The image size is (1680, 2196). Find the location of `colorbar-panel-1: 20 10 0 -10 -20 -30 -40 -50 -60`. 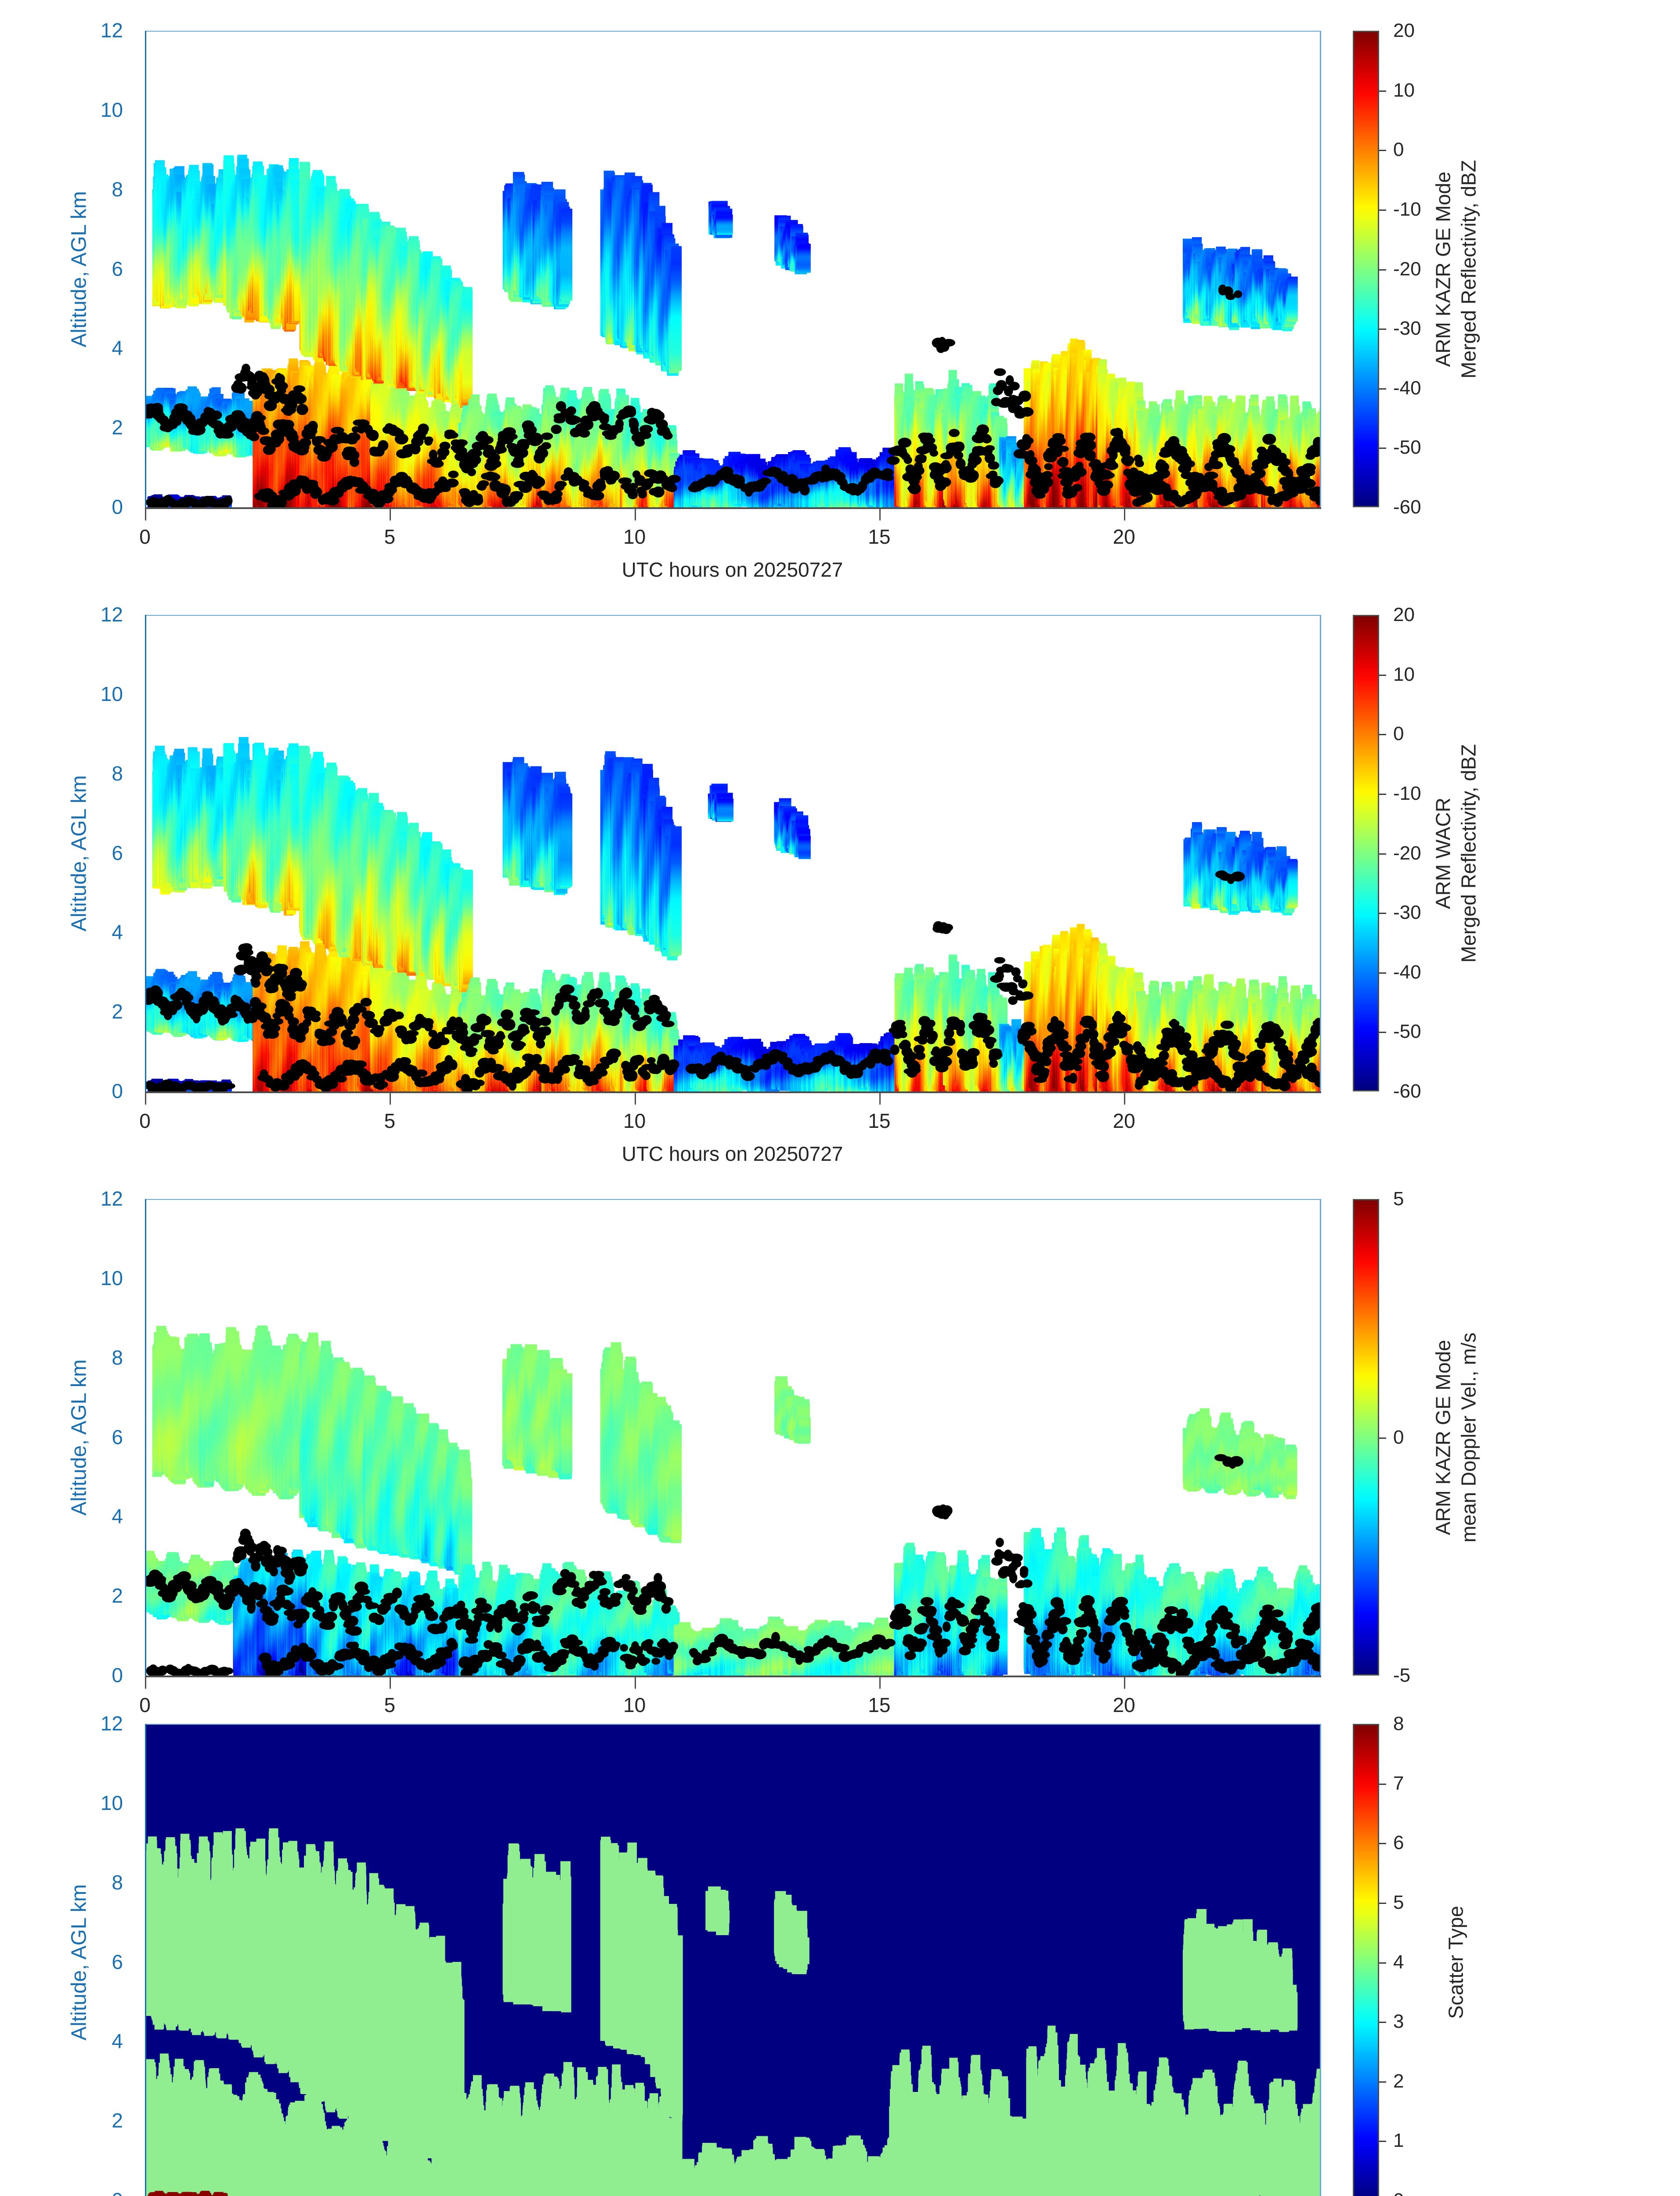

colorbar-panel-1: 20 10 0 -10 -20 -30 -40 -50 -60 is located at coordinates (1387, 269).